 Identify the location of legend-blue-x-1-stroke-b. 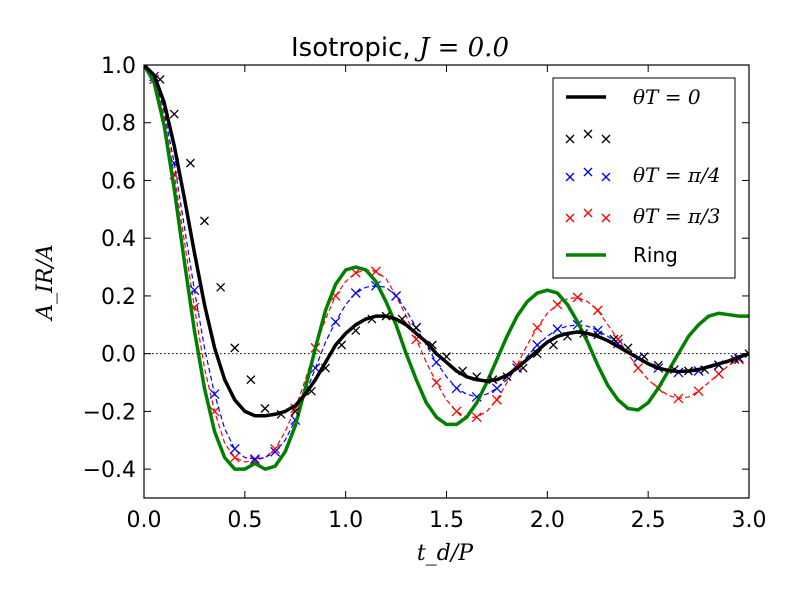
(588, 172).